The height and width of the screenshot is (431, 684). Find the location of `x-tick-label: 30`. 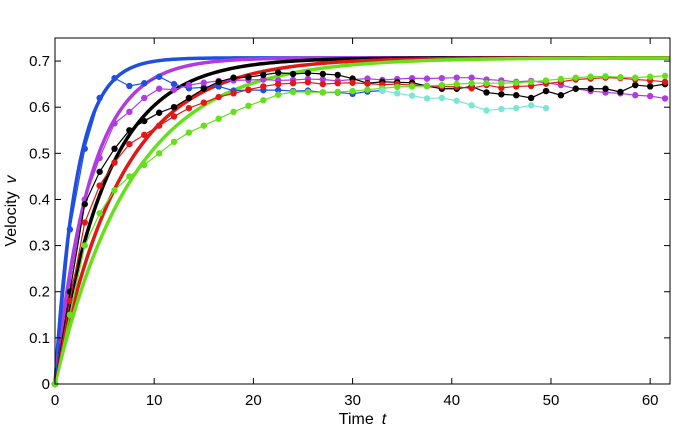

x-tick-label: 30 is located at coordinates (352, 400).